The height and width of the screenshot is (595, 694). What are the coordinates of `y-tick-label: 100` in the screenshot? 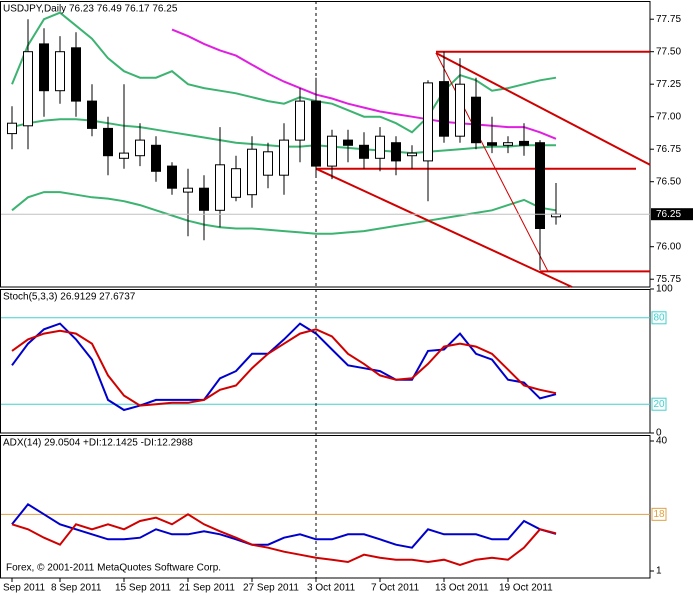 It's located at (664, 289).